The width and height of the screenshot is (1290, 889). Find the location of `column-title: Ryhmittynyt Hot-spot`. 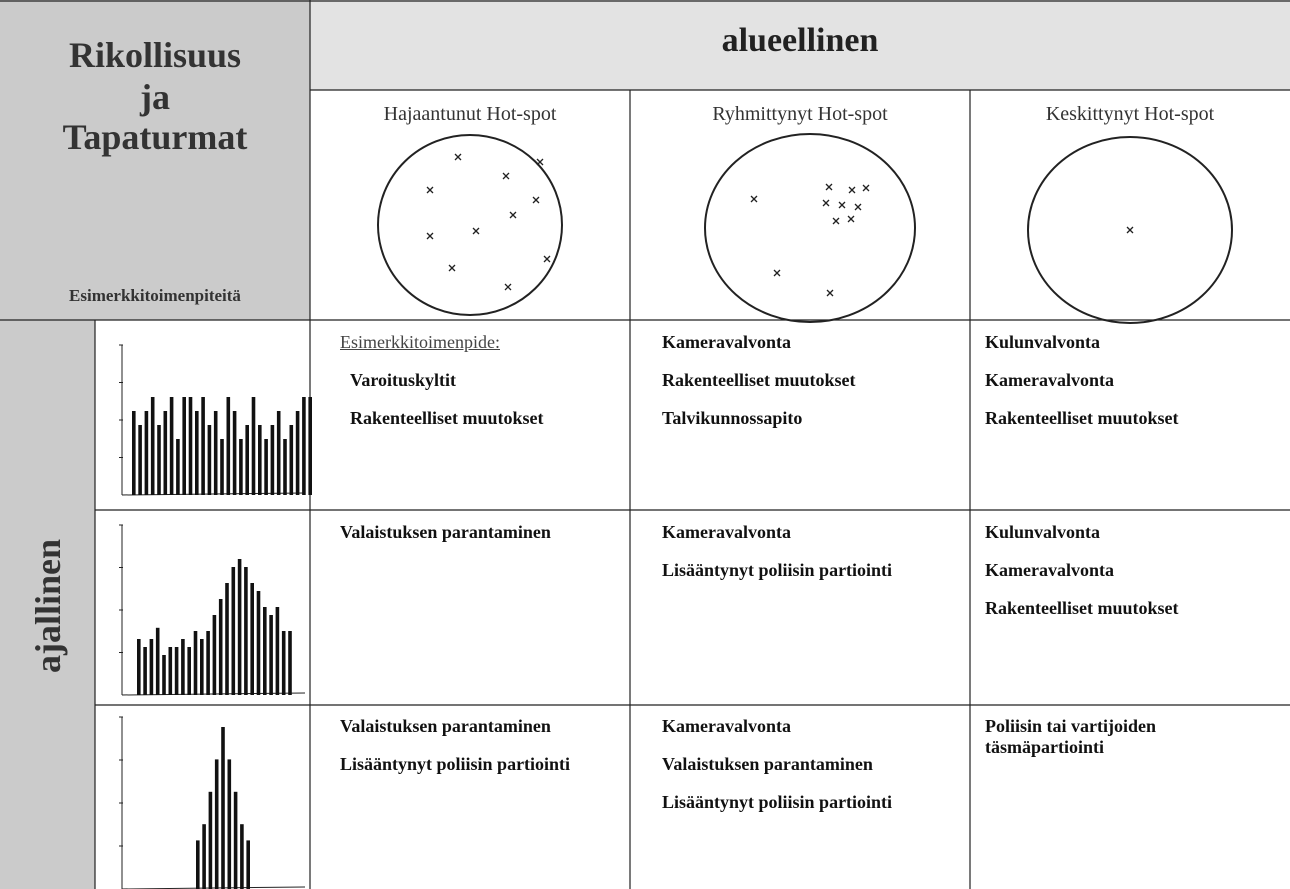

column-title: Ryhmittynyt Hot-spot is located at coordinates (800, 114).